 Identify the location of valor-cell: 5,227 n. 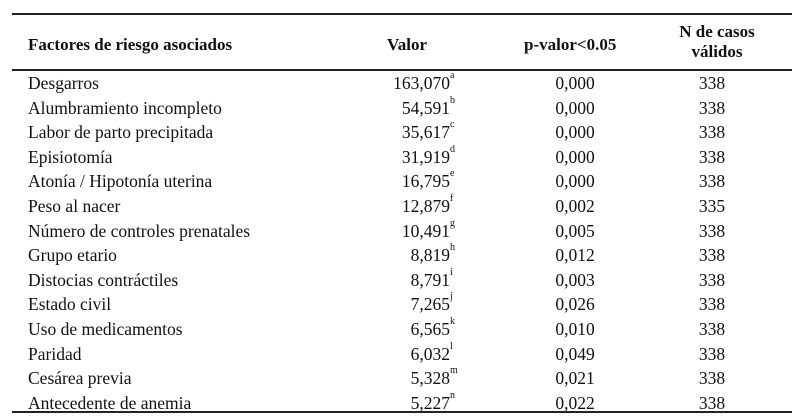
(432, 403).